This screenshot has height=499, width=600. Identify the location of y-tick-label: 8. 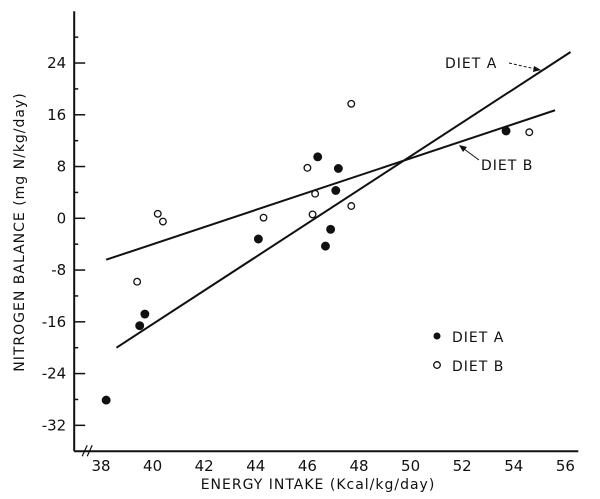
(62, 167).